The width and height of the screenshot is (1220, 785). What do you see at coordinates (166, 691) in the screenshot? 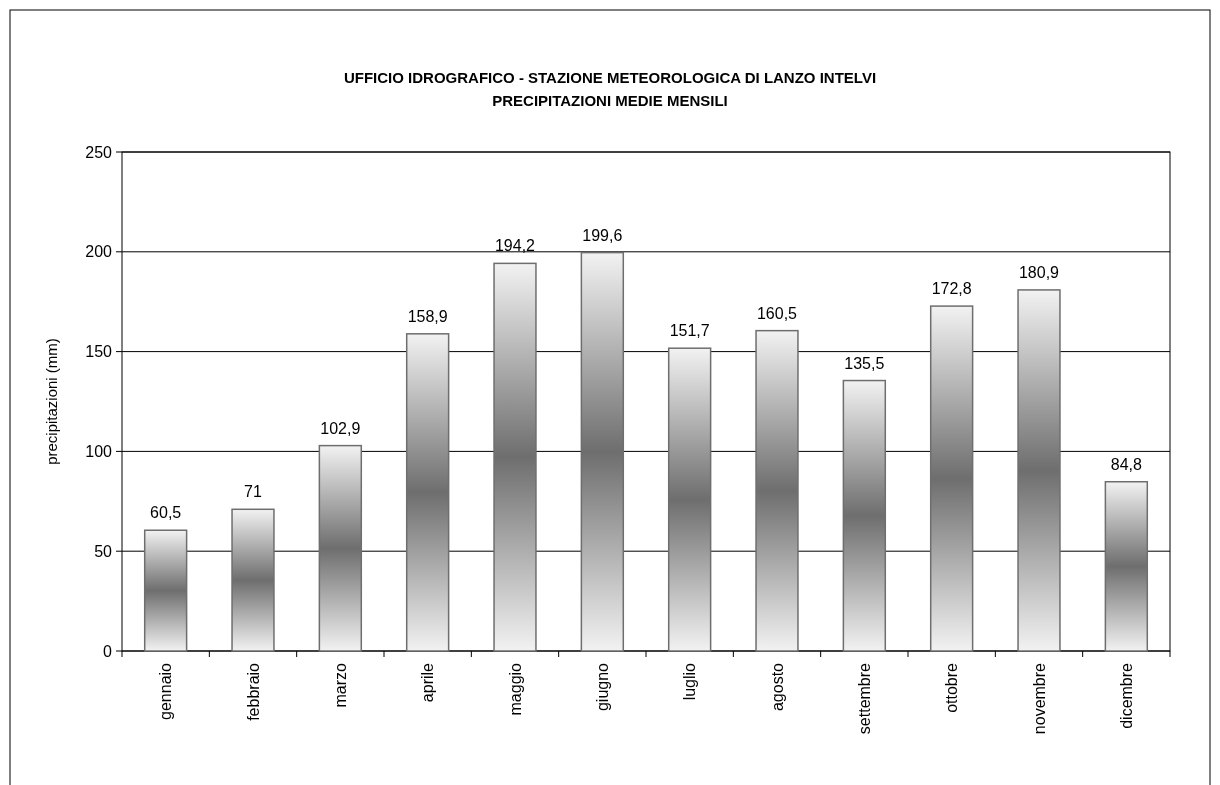
I see `x-tick-label: gennaio` at bounding box center [166, 691].